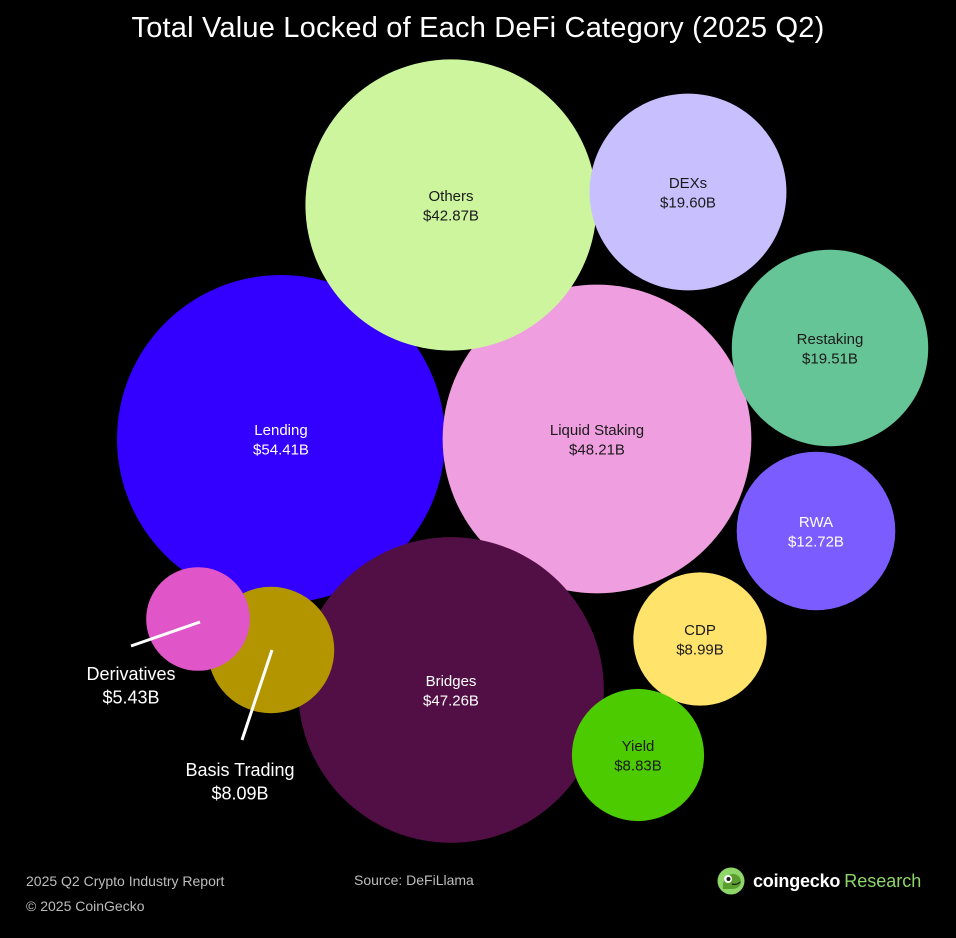 The height and width of the screenshot is (938, 956). Describe the element at coordinates (257, 695) in the screenshot. I see `callout-line-basis-trading` at that location.